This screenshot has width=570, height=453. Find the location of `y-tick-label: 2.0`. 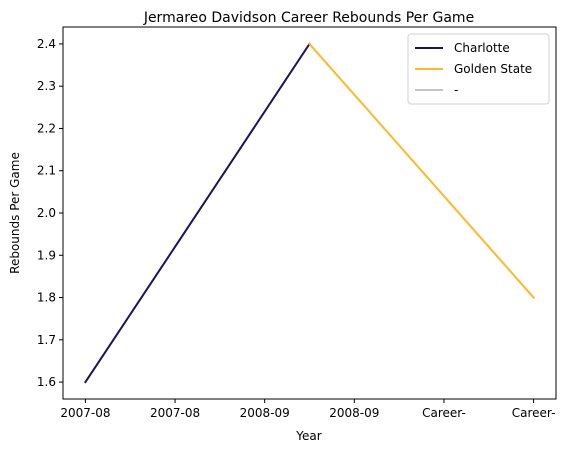

y-tick-label: 2.0 is located at coordinates (46, 213).